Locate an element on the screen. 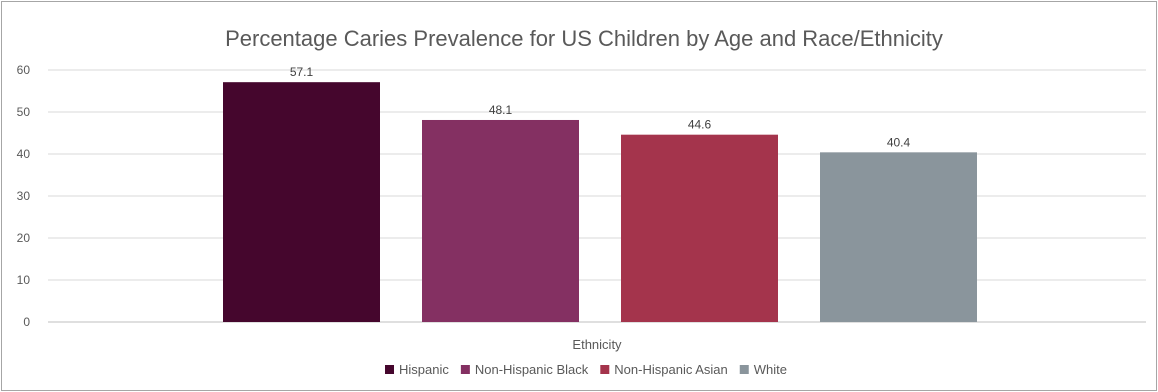 This screenshot has width=1158, height=392. legend-label: Non-Hispanic Black is located at coordinates (532, 369).